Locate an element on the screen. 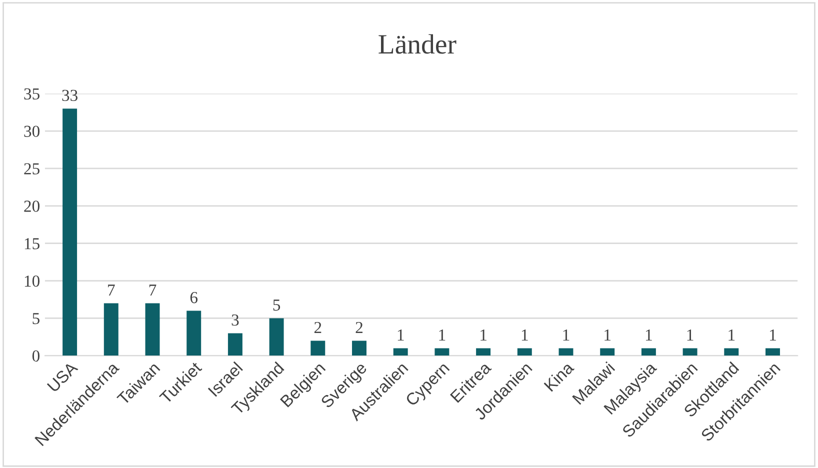 This screenshot has height=468, width=818. chart-title: Länder is located at coordinates (417, 44).